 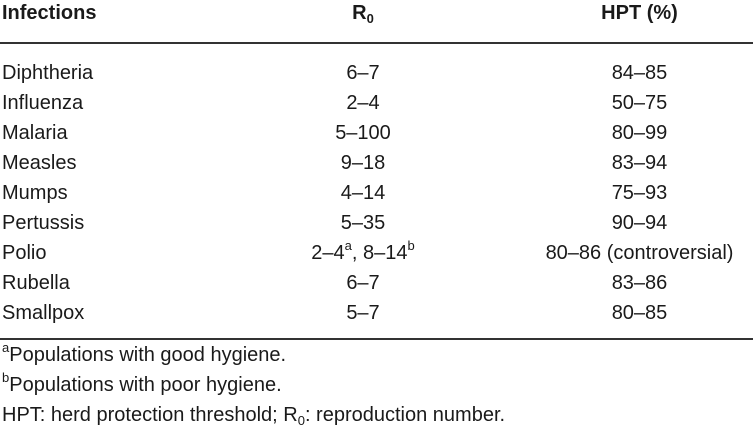 What do you see at coordinates (348, 245) in the screenshot?
I see `footnote-marker-a: a` at bounding box center [348, 245].